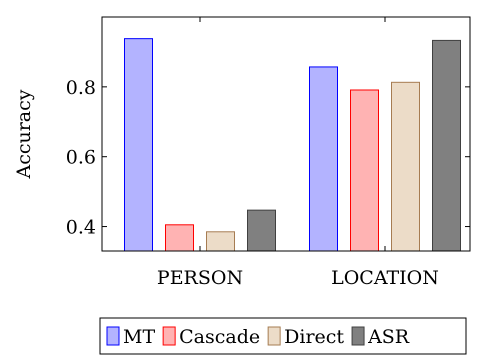  I want to click on bar-mt-location, so click(323, 159).